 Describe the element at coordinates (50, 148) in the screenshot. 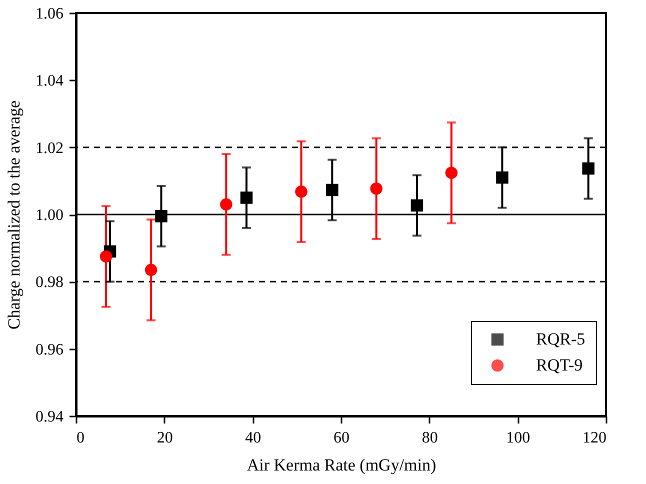

I see `y-tick-label: 1.02` at that location.